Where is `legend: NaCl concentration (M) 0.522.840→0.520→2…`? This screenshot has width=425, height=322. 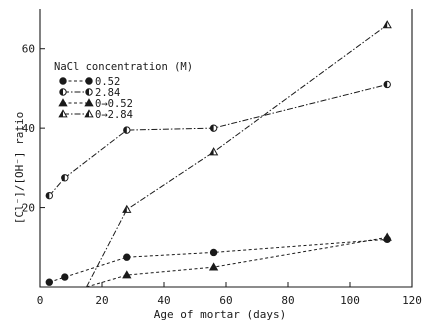 legend: NaCl concentration (M) 0.522.840→0.520→2… is located at coordinates (123, 91).